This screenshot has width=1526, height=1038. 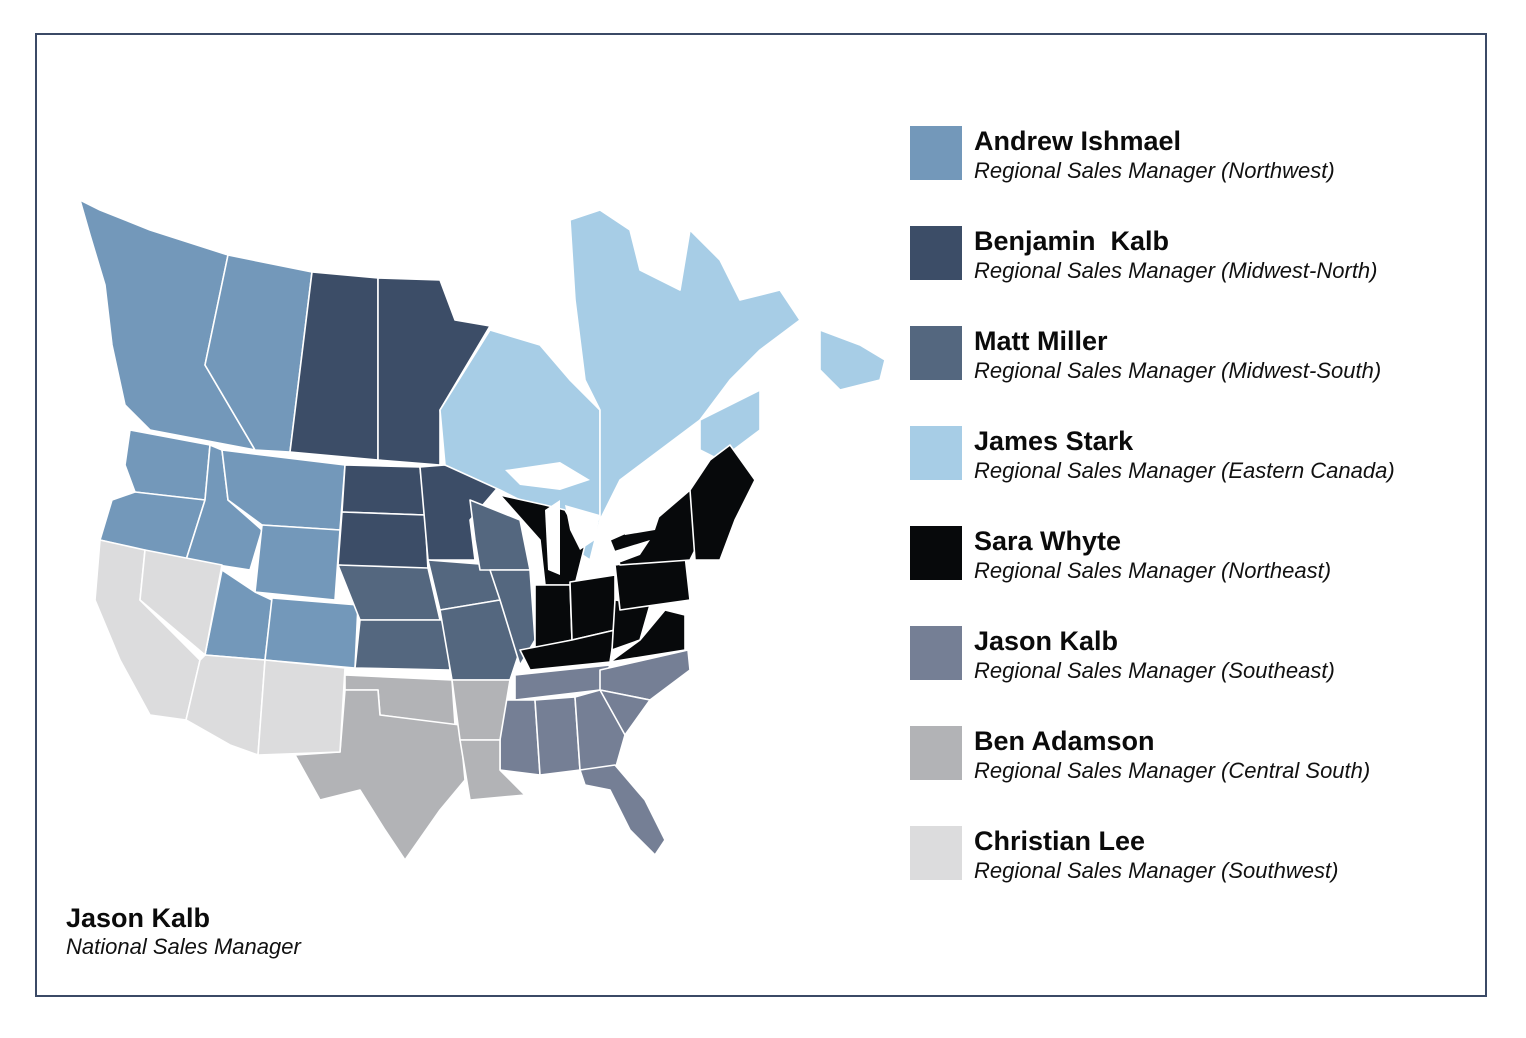 I want to click on legend-manager-role: Regional Sales Manager (Northeast), so click(x=1153, y=570).